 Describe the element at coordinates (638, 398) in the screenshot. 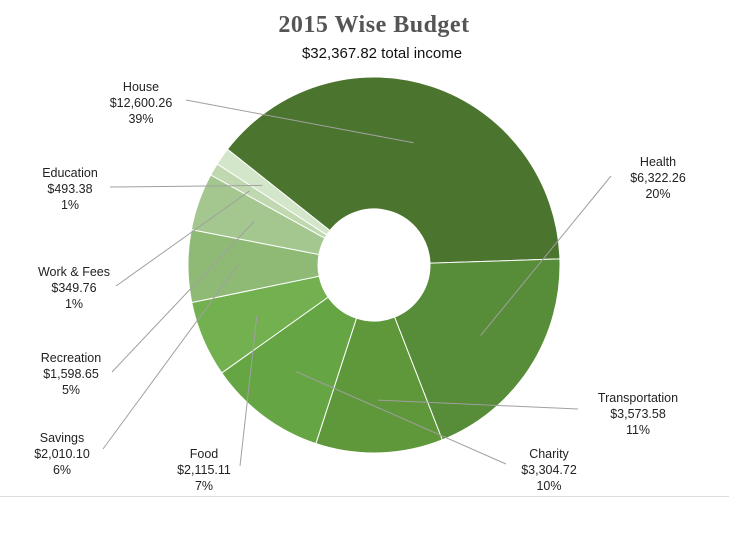

I see `slice-label-name: Transportation` at that location.